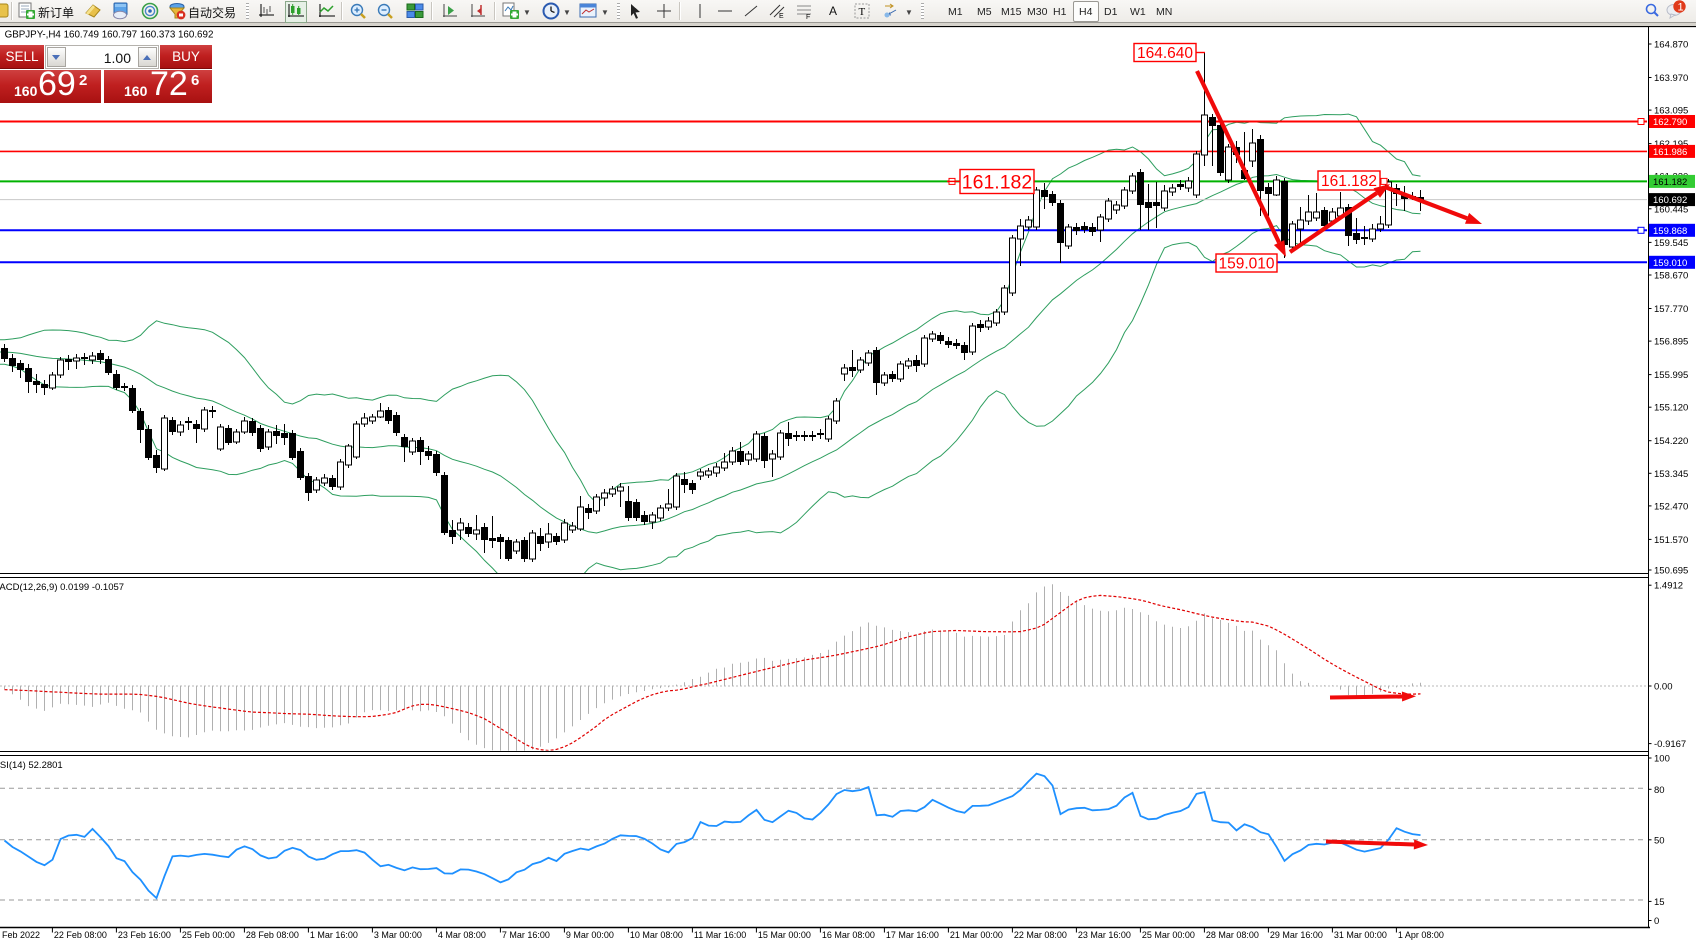 This screenshot has width=1696, height=942. Describe the element at coordinates (976, 935) in the screenshot. I see `svg-text: 21 Mar 00:00` at that location.